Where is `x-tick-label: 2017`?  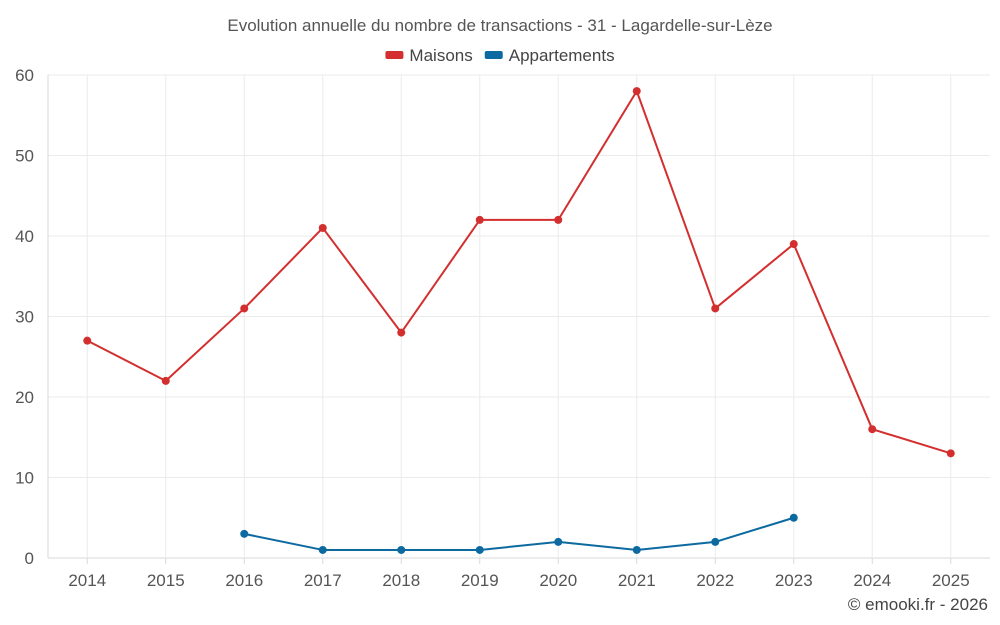 x-tick-label: 2017 is located at coordinates (323, 580).